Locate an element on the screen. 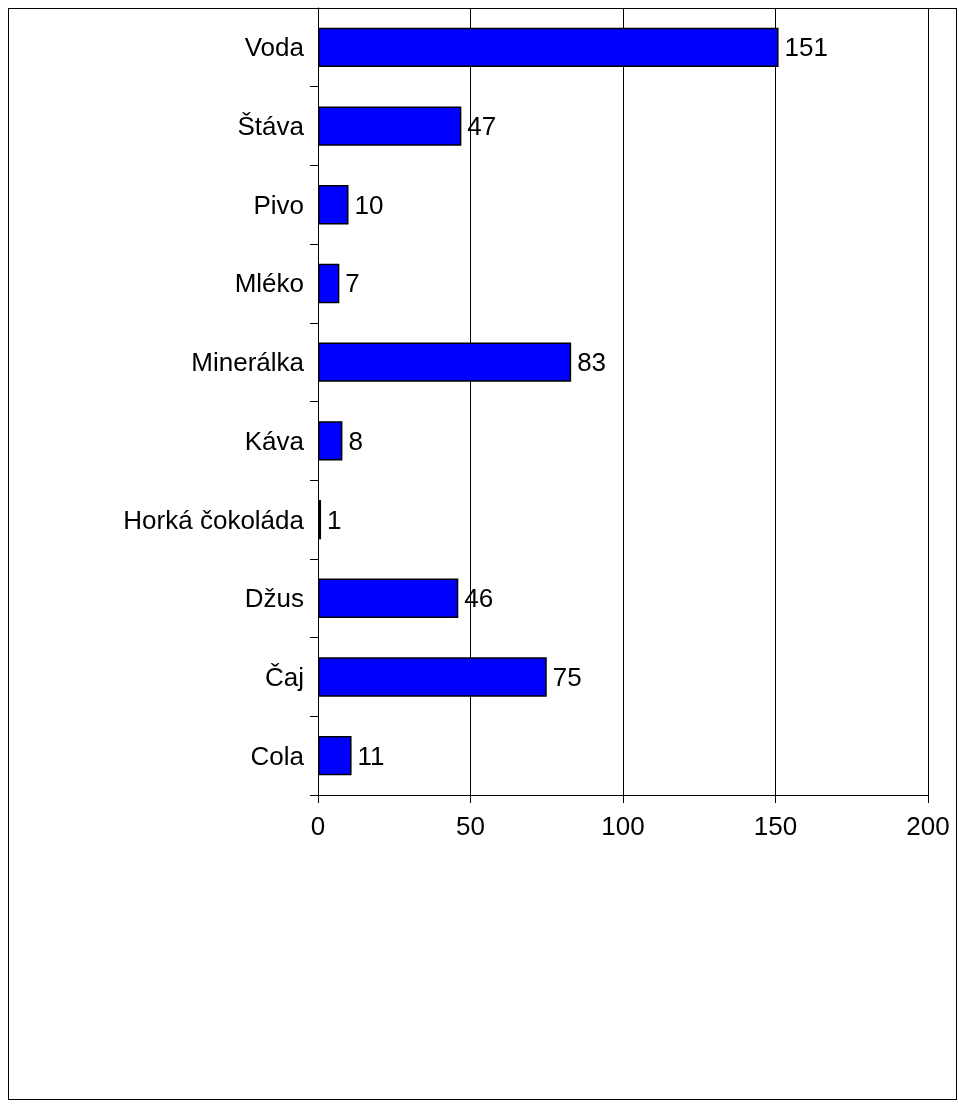  y-tick-label: Džus is located at coordinates (274, 598).